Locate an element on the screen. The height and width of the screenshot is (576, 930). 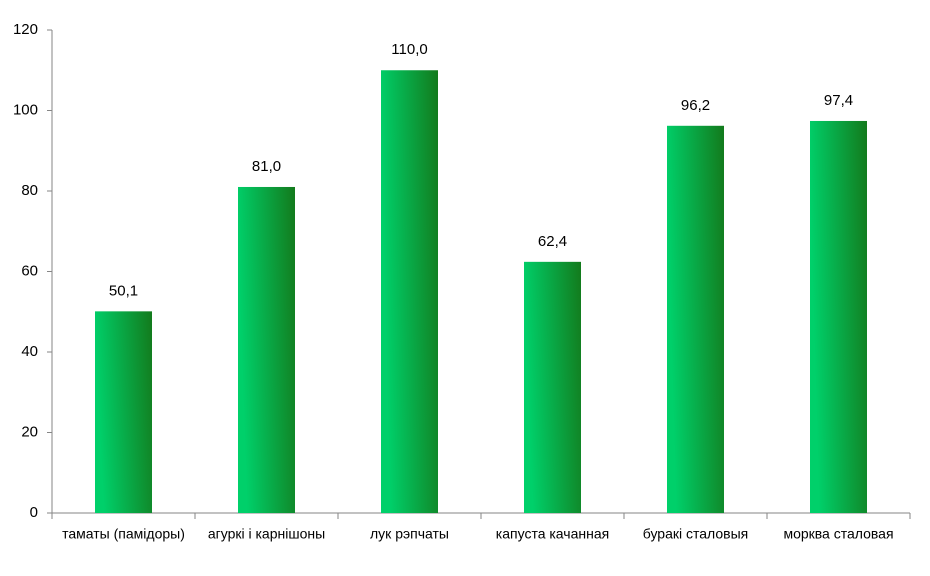
x-tick-label: морква сталовая is located at coordinates (838, 534).